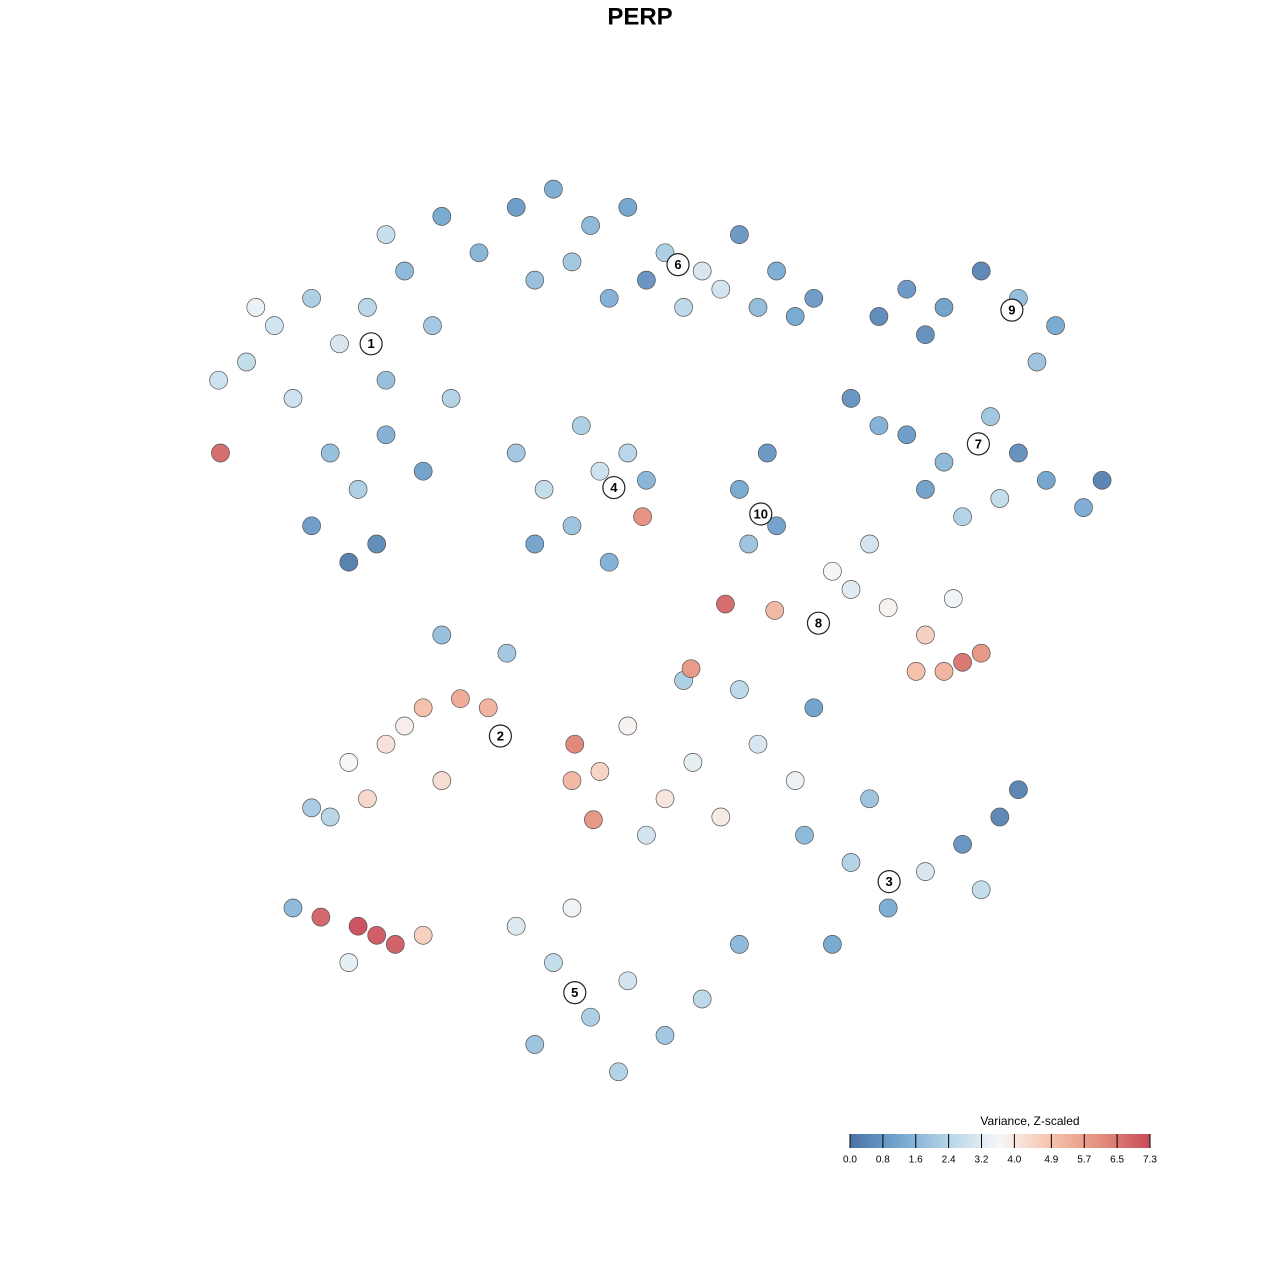 This screenshot has width=1280, height=1285. Describe the element at coordinates (1011, 310) in the screenshot. I see `cluster-label: 9` at that location.